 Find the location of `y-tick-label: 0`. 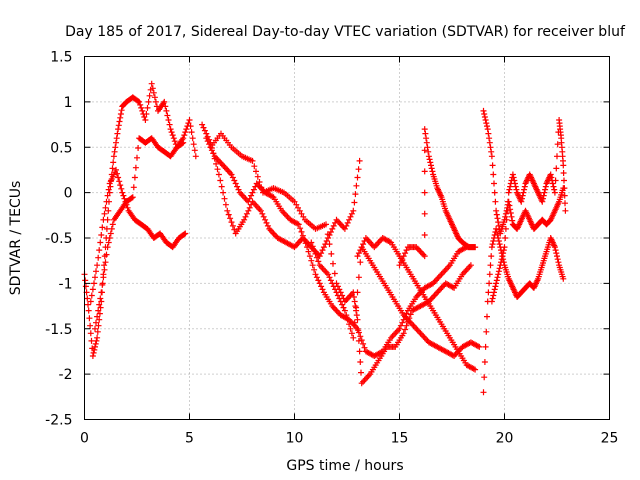

y-tick-label: 0 is located at coordinates (68, 194).